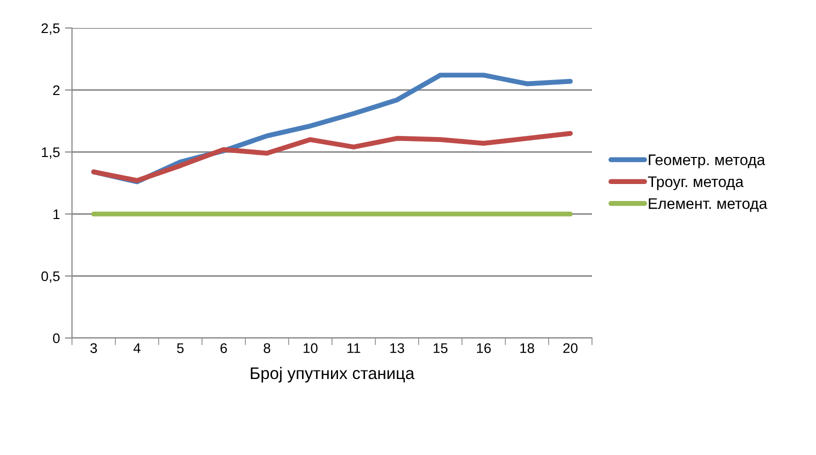  Describe the element at coordinates (311, 348) in the screenshot. I see `x-tick-label: 10` at that location.